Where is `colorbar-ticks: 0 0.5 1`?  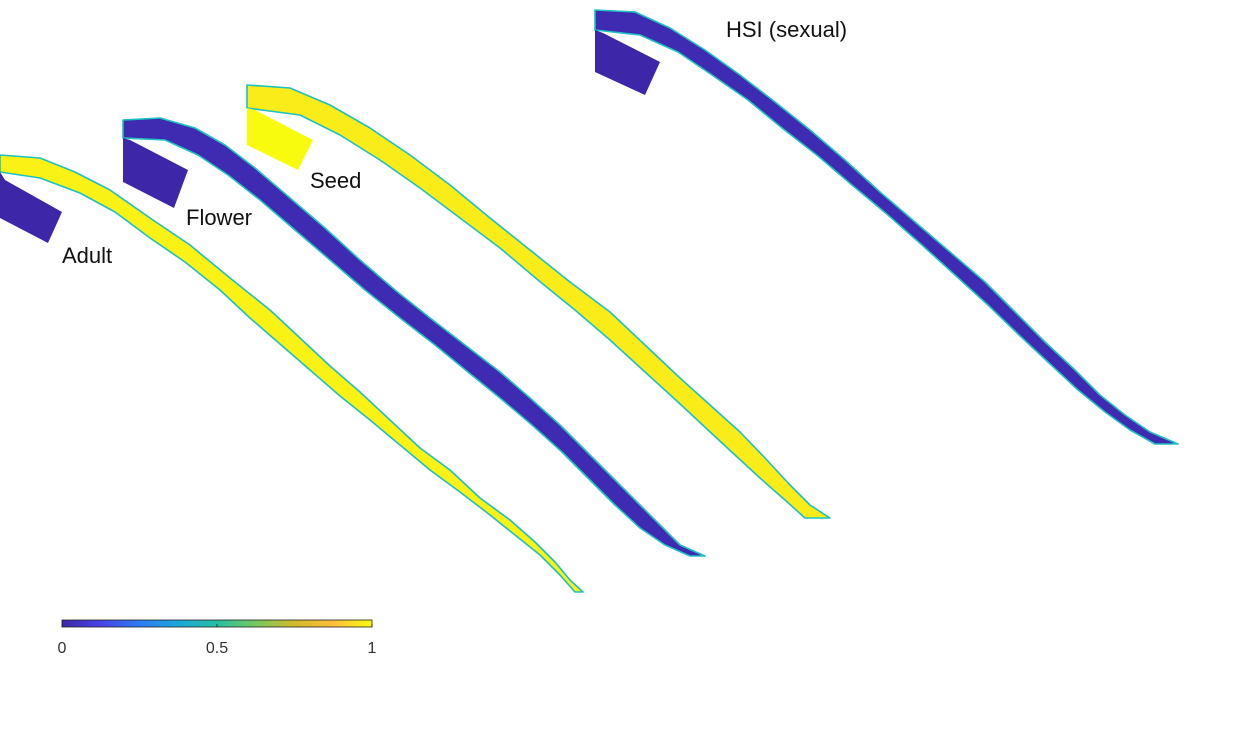
colorbar-ticks: 0 0.5 1 is located at coordinates (217, 640).